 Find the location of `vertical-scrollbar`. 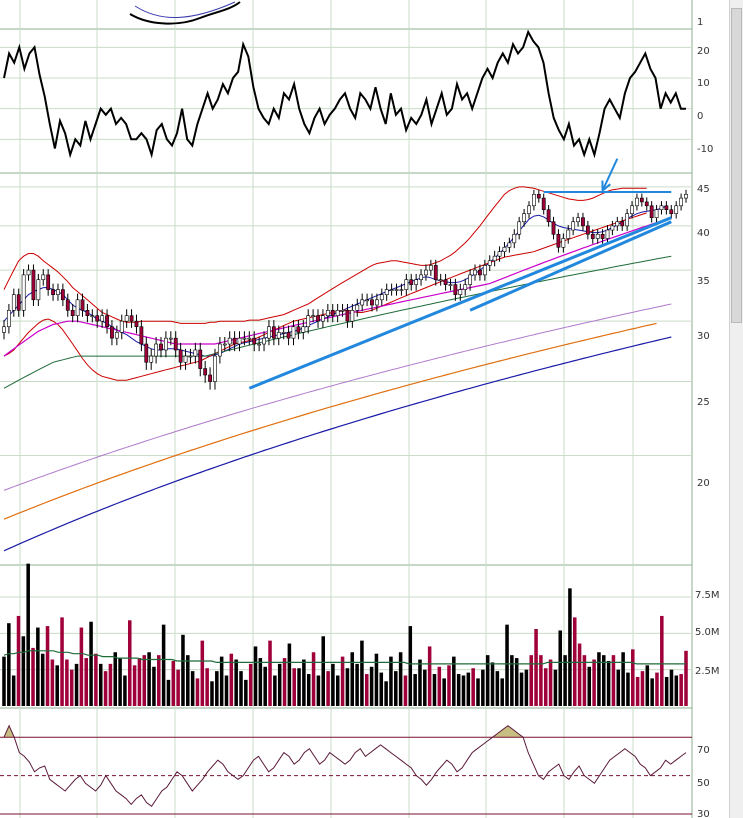

vertical-scrollbar is located at coordinates (736, 409).